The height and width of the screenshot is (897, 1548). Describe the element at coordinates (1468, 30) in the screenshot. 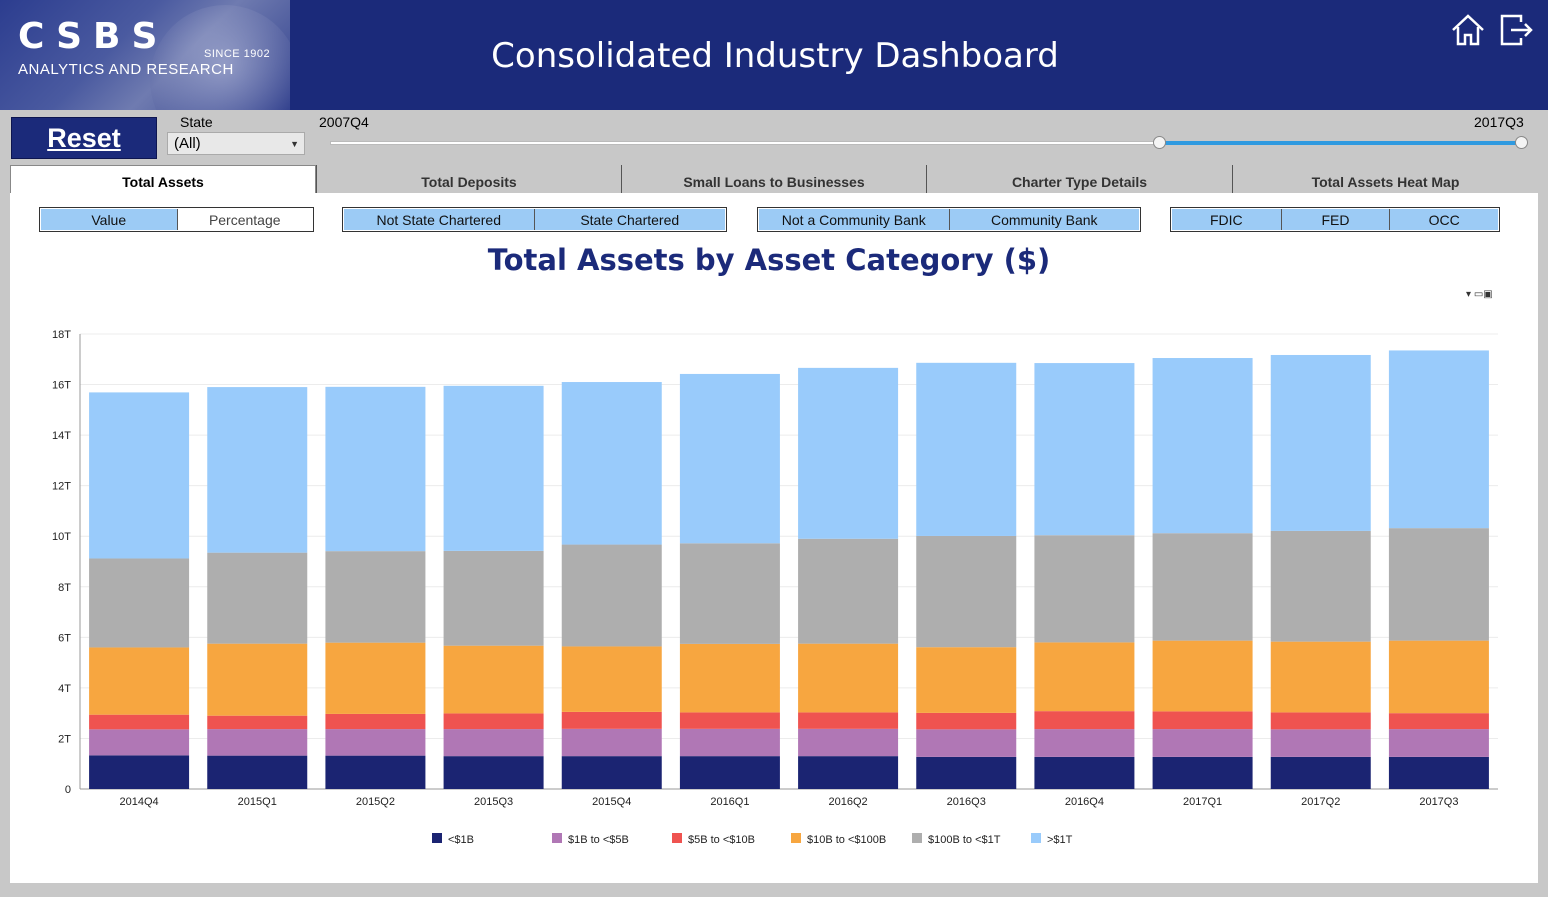

I see `home-icon` at that location.